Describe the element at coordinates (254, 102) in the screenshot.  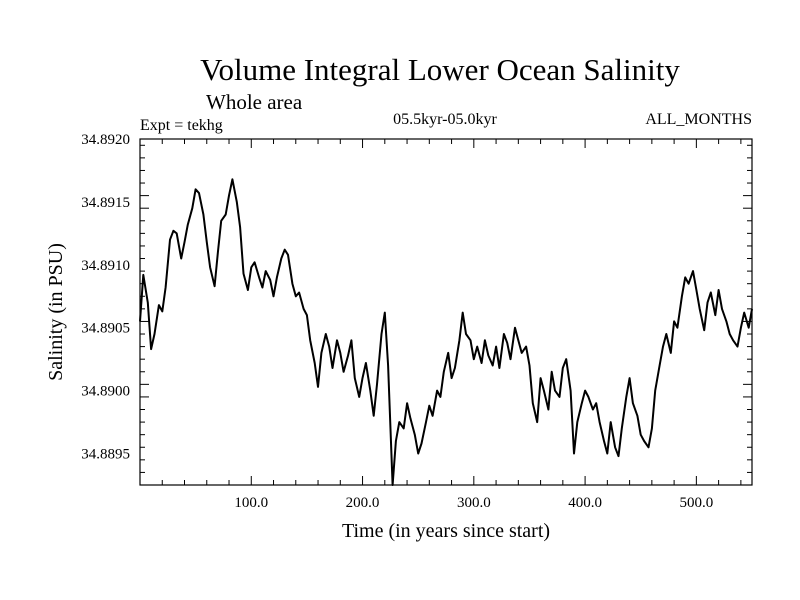
I see `chart-subtitle: Whole area` at that location.